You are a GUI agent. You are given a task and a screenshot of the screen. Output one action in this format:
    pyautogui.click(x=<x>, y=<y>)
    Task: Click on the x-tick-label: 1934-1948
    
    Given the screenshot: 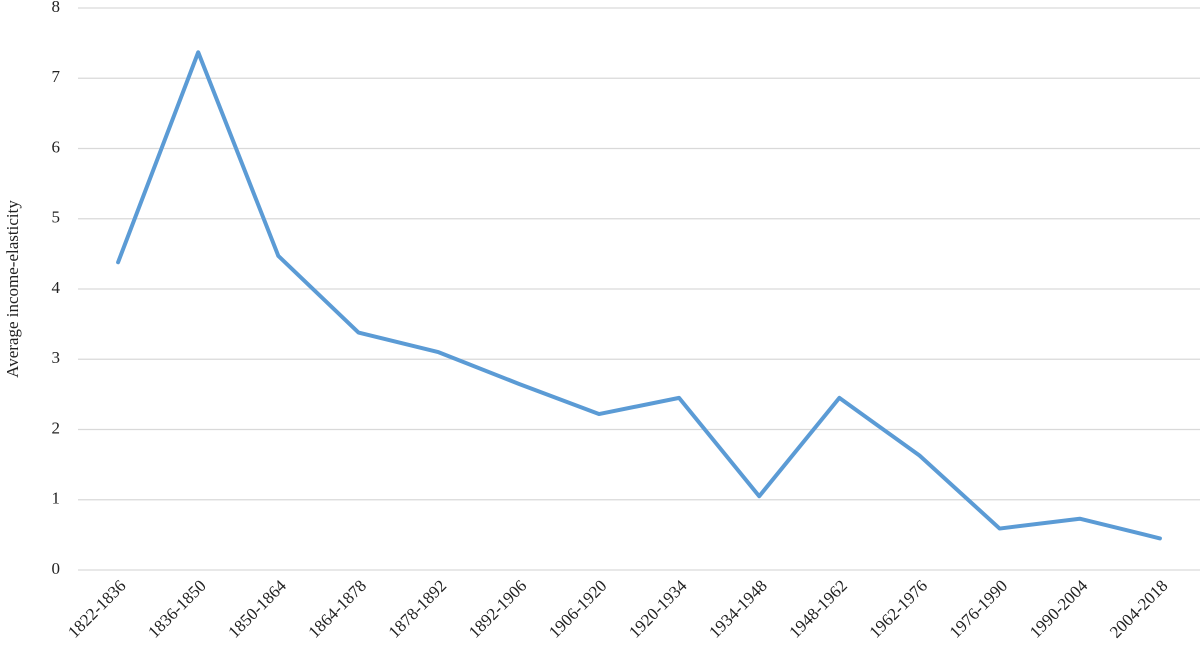 What is the action you would take?
    pyautogui.click(x=738, y=609)
    